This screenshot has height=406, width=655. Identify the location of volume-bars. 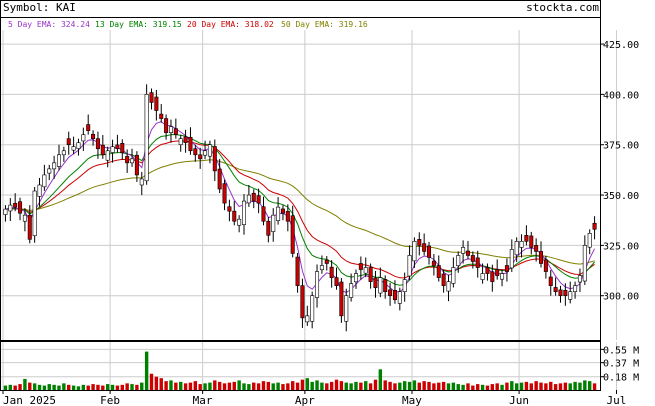
(300, 370).